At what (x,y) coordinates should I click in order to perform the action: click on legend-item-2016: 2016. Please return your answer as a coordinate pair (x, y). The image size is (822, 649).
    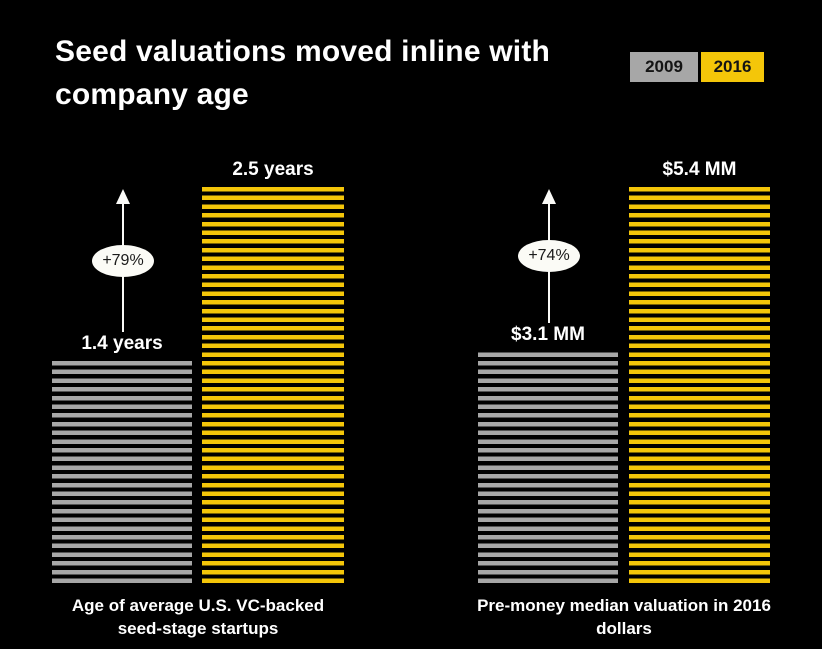
    Looking at the image, I should click on (732, 67).